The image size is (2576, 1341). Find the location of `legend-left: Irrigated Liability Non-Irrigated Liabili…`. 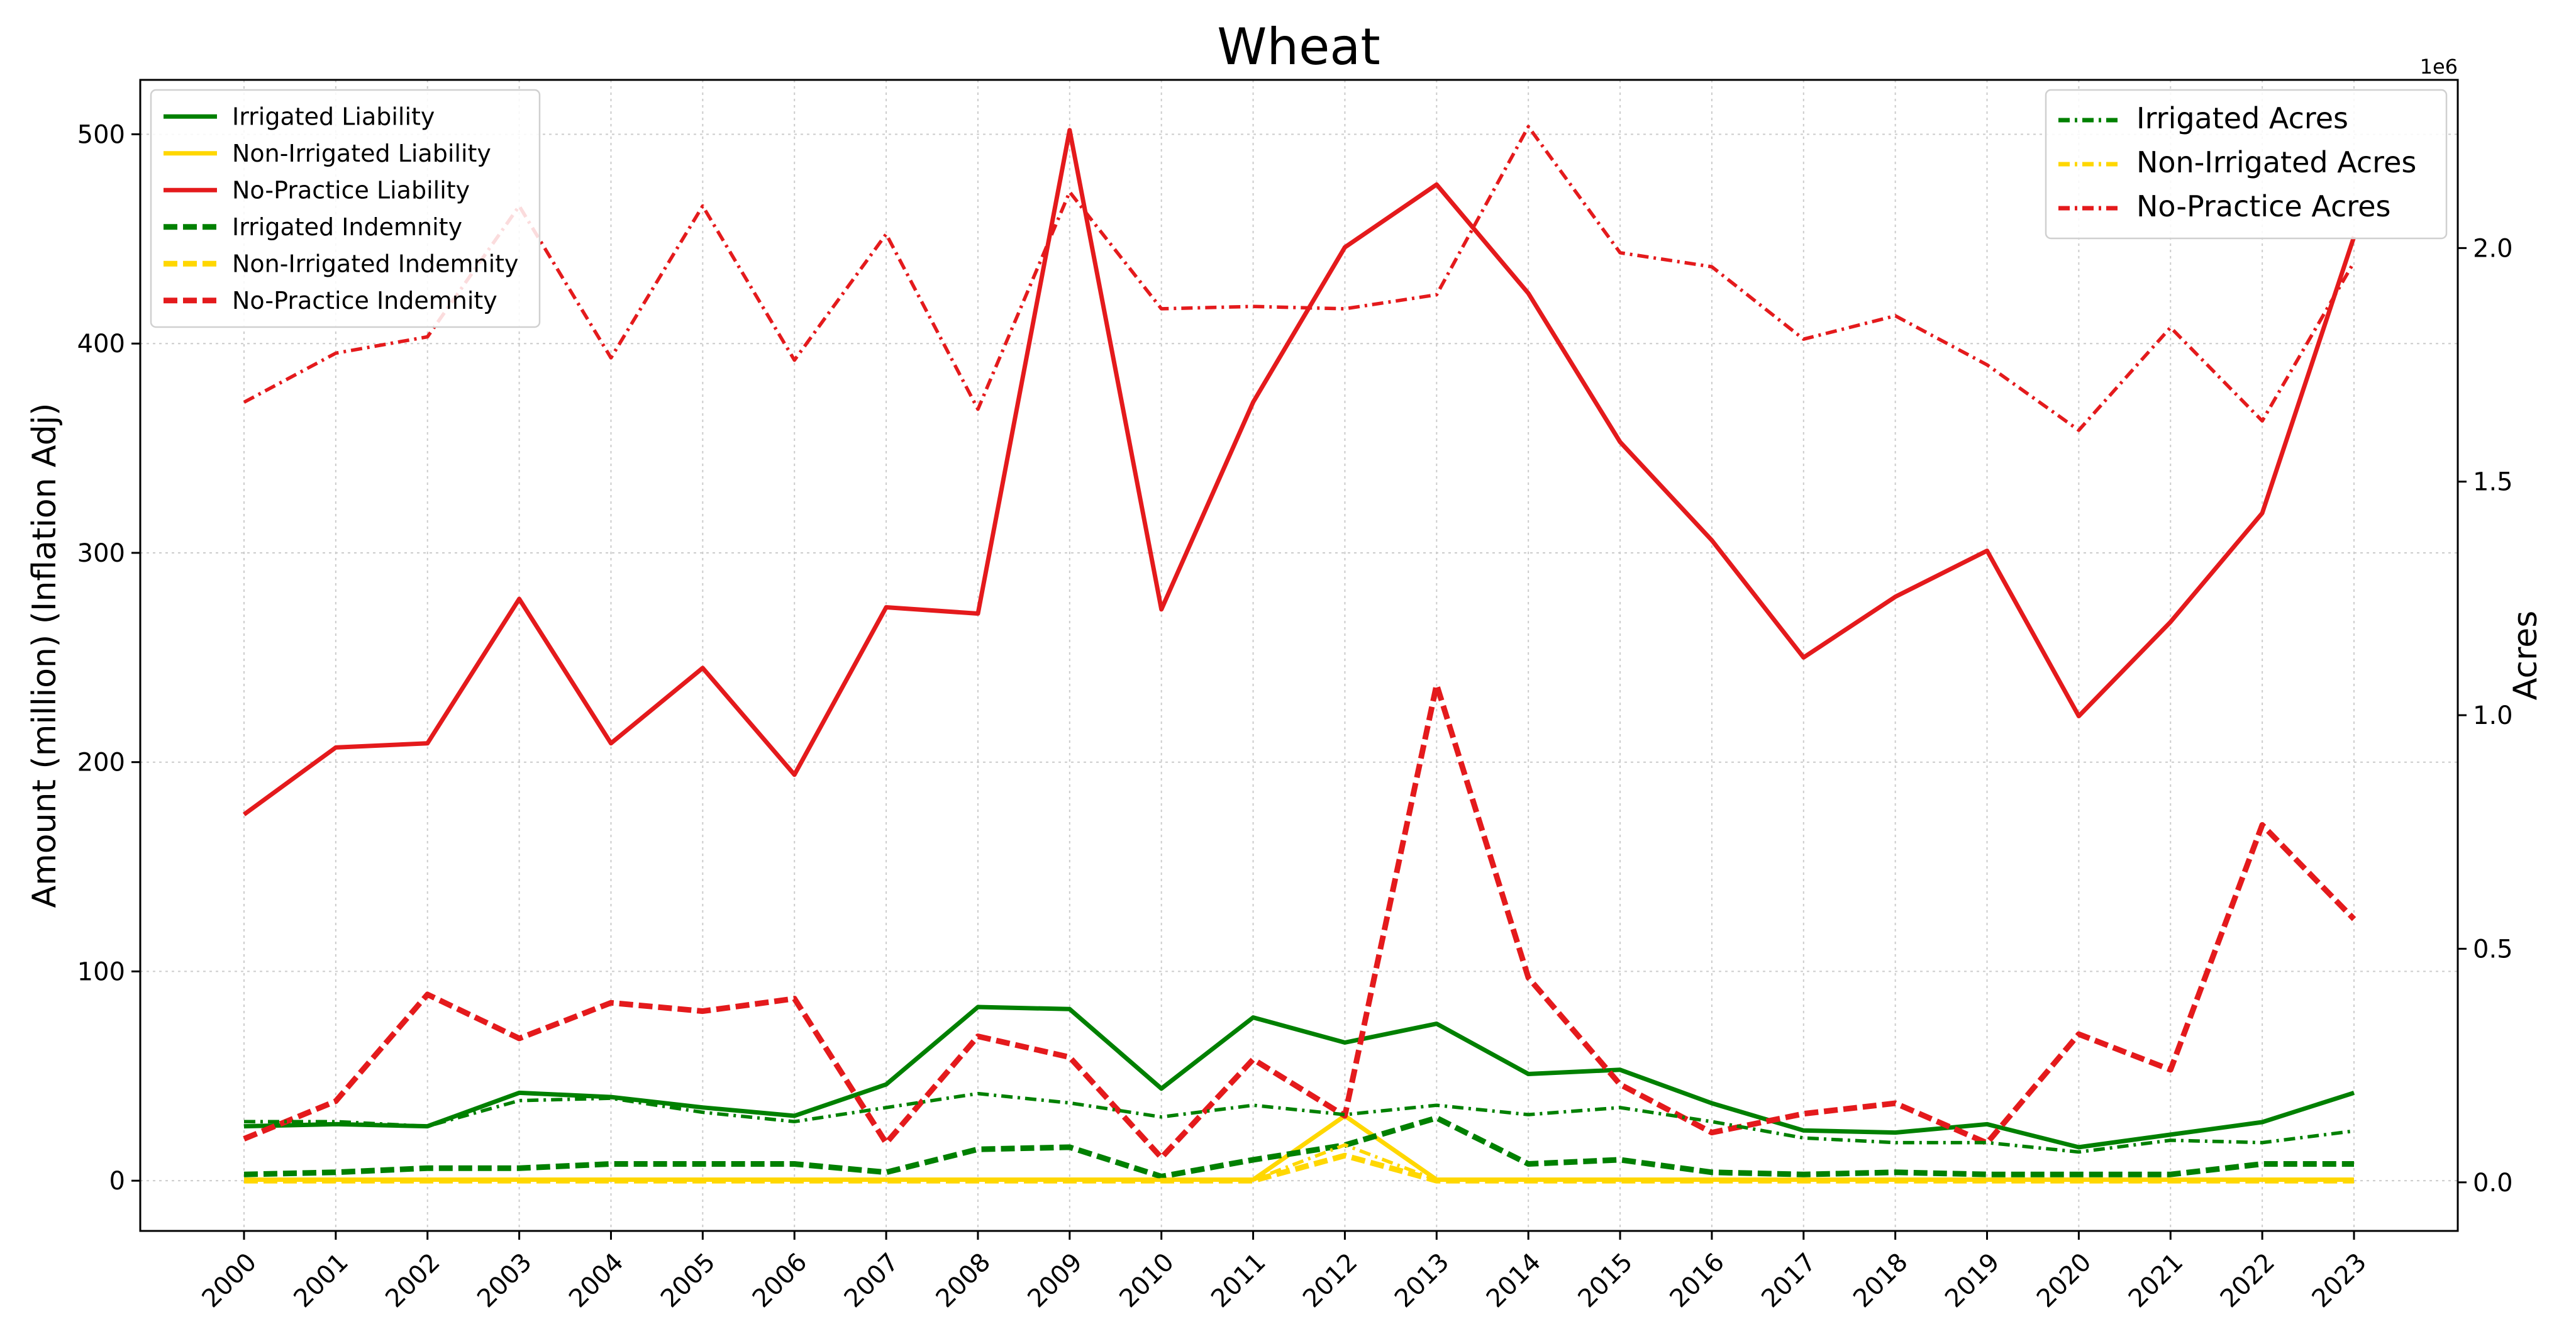

legend-left: Irrigated Liability Non-Irrigated Liabili… is located at coordinates (345, 208).